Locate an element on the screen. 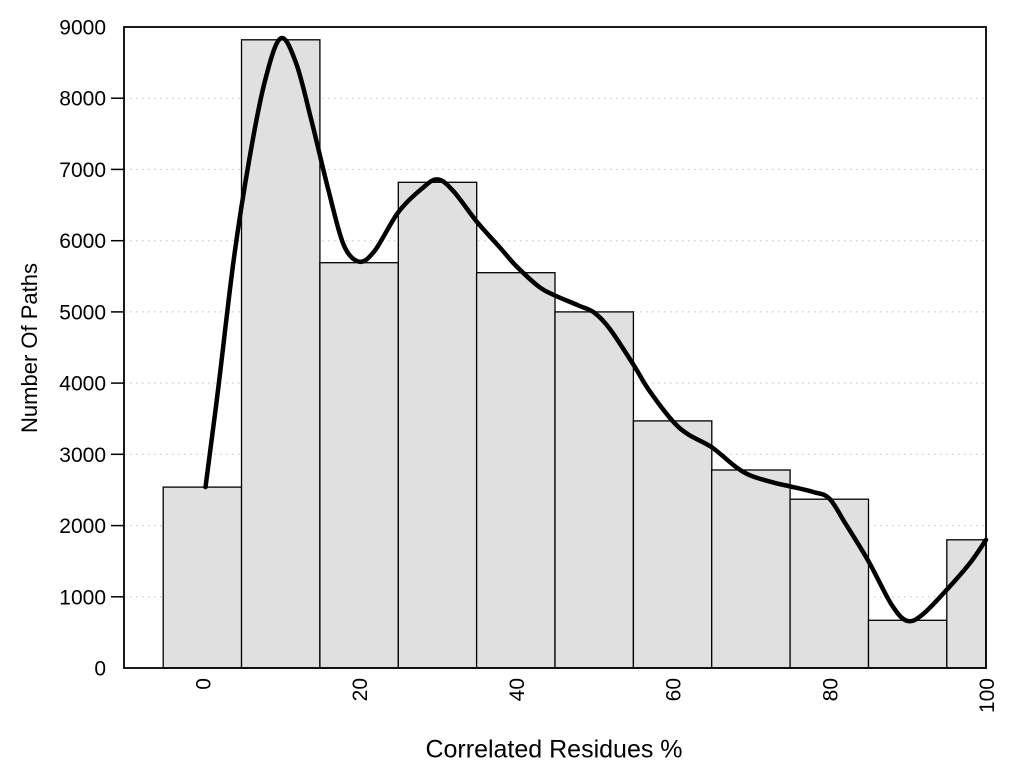 The image size is (1024, 768). y-tick-label: 8000 is located at coordinates (82, 99).